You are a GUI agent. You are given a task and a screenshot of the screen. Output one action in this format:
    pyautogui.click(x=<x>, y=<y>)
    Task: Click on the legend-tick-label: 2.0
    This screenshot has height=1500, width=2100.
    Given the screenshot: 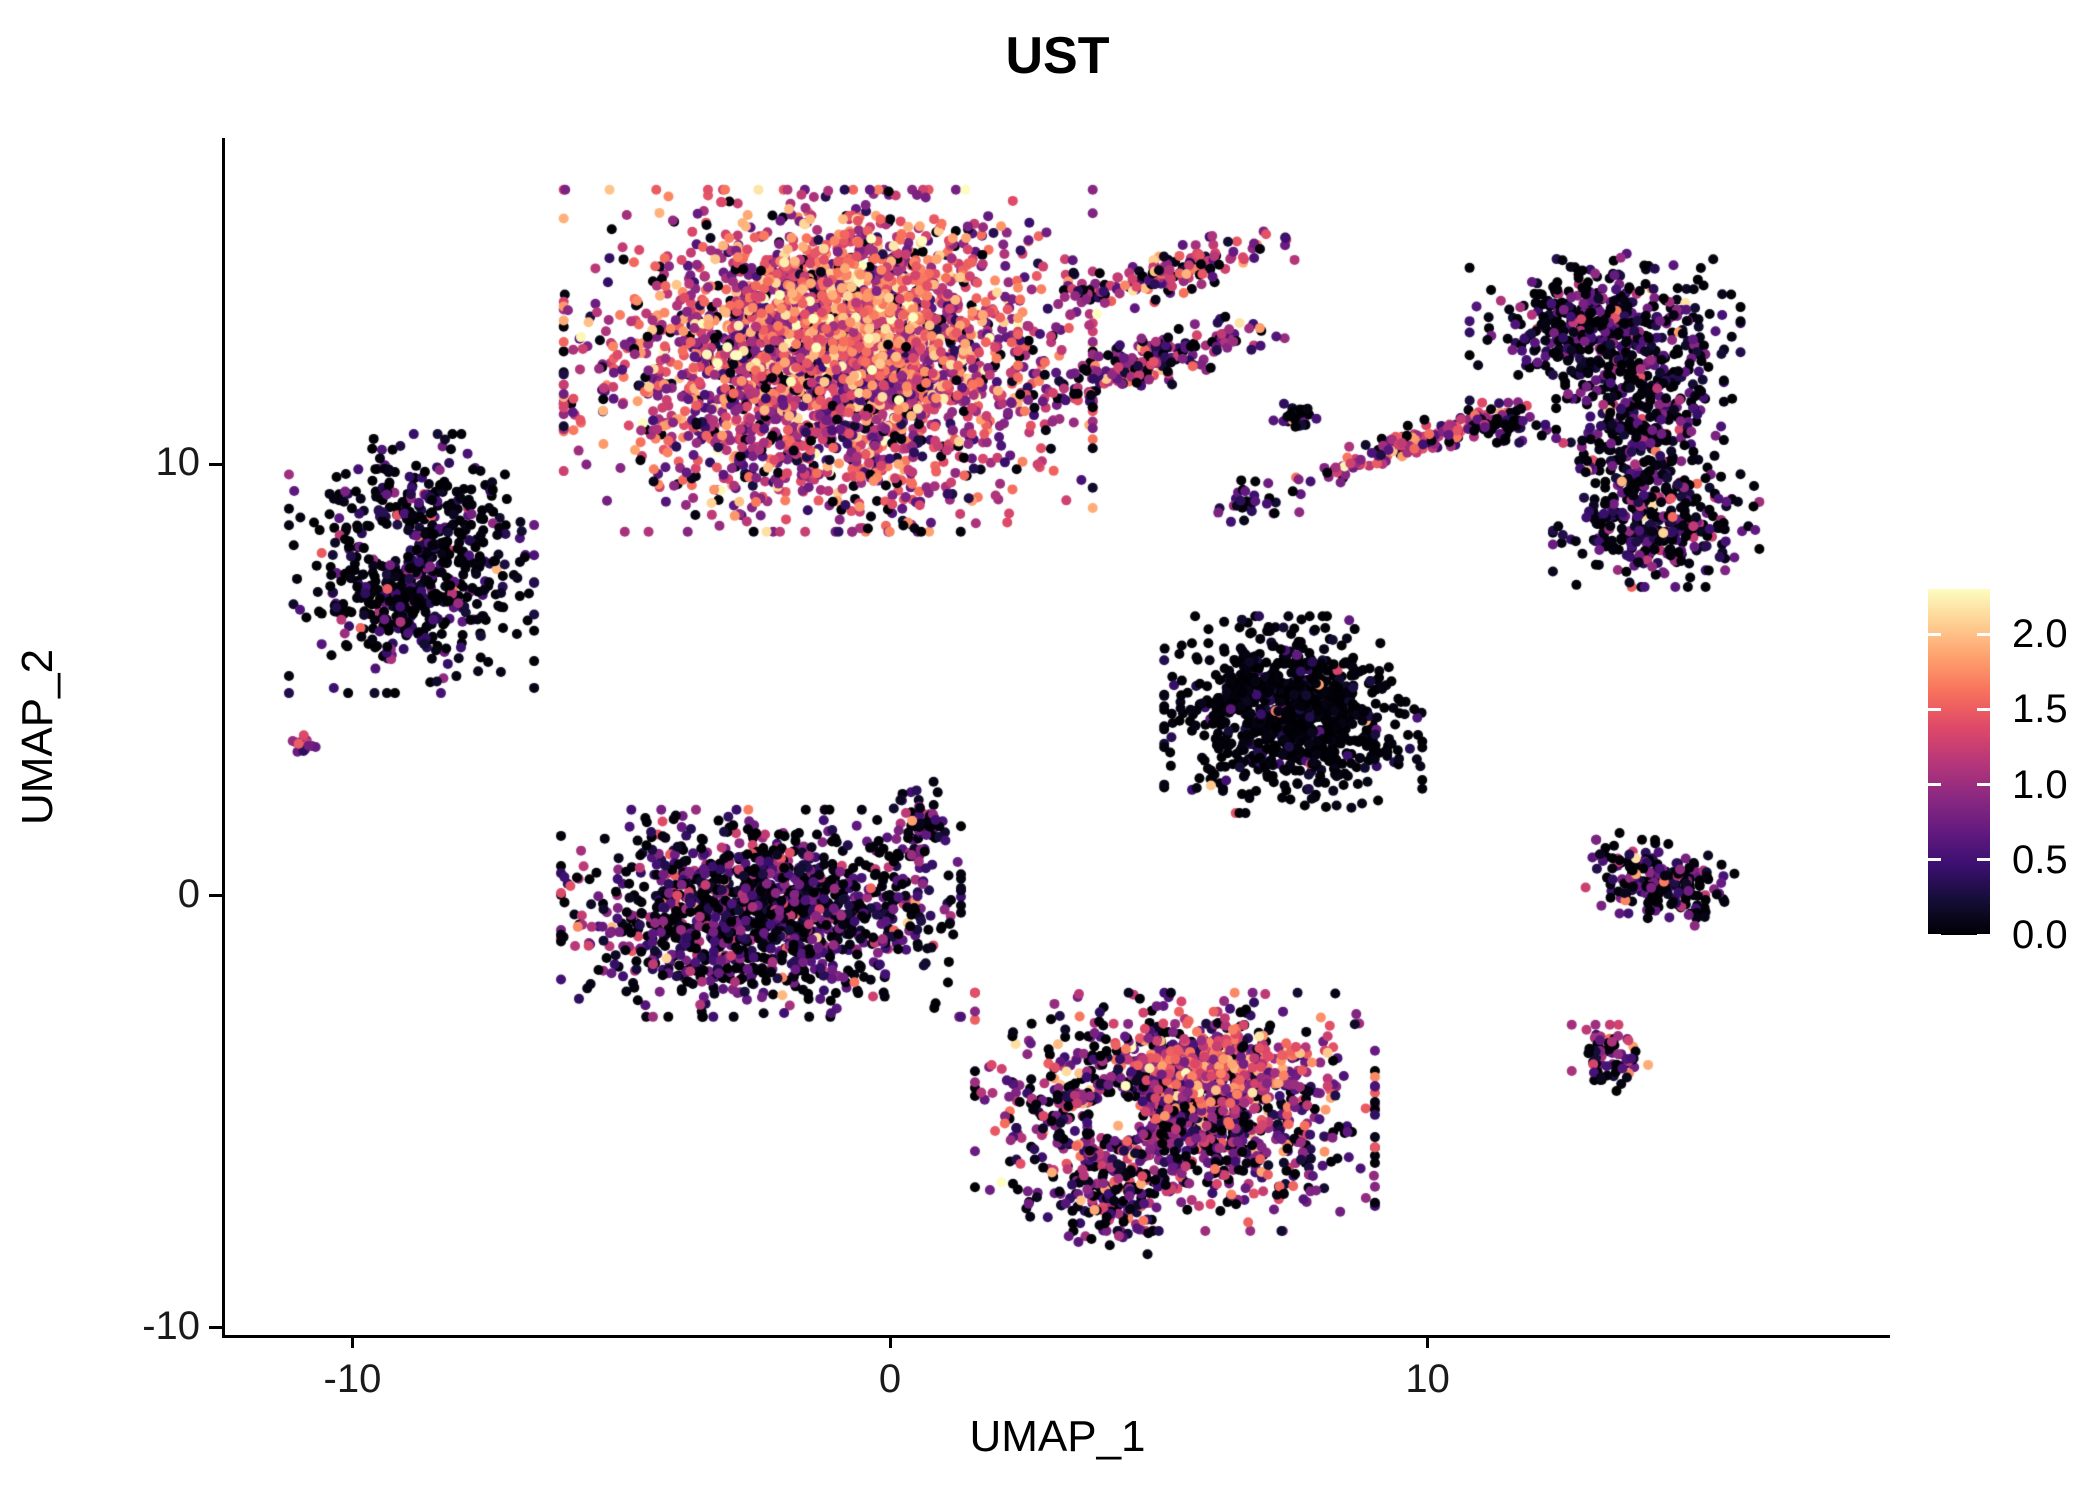 What is the action you would take?
    pyautogui.click(x=2040, y=634)
    